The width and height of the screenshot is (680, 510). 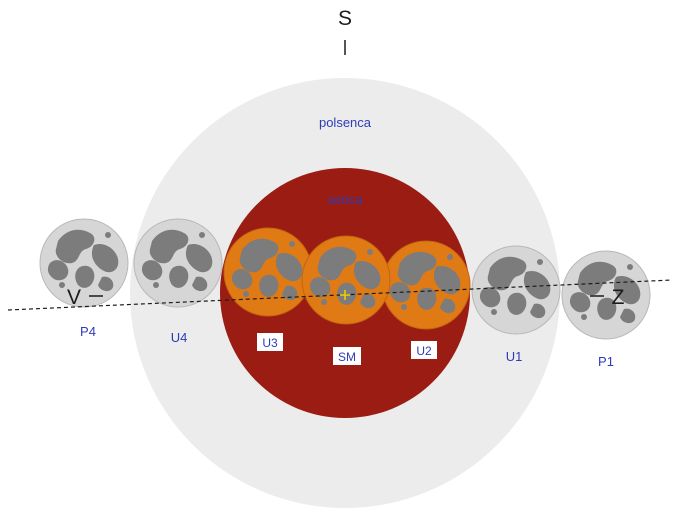 I want to click on penumbra-label: polsenca, so click(x=345, y=122).